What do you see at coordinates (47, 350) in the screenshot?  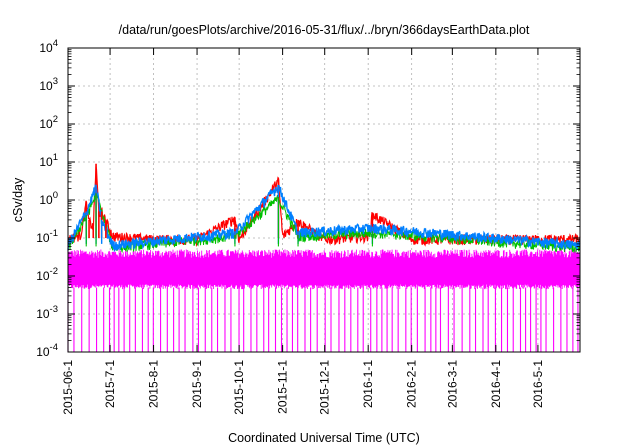 I see `y-tick-label: 10⁻⁴` at bounding box center [47, 350].